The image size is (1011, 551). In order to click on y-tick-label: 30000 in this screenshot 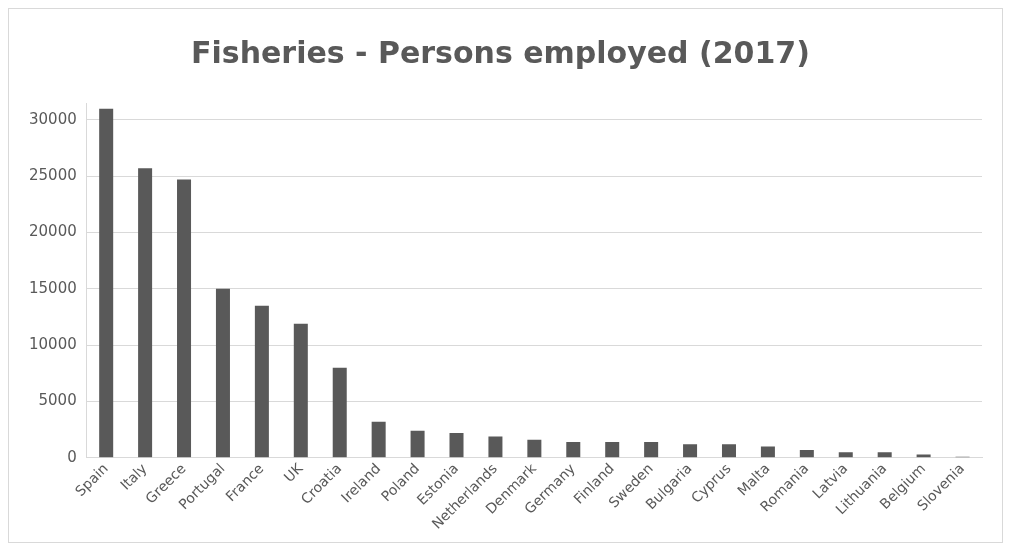, I will do `click(53, 118)`.